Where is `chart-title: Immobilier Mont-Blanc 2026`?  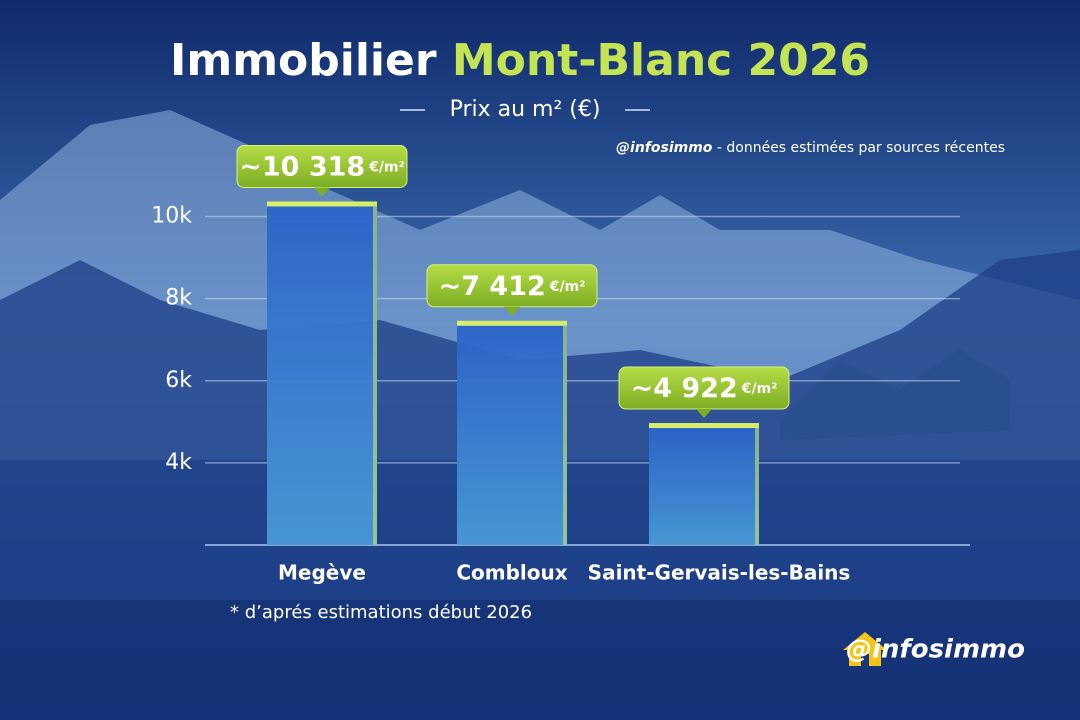
chart-title: Immobilier Mont-Blanc 2026 is located at coordinates (520, 60).